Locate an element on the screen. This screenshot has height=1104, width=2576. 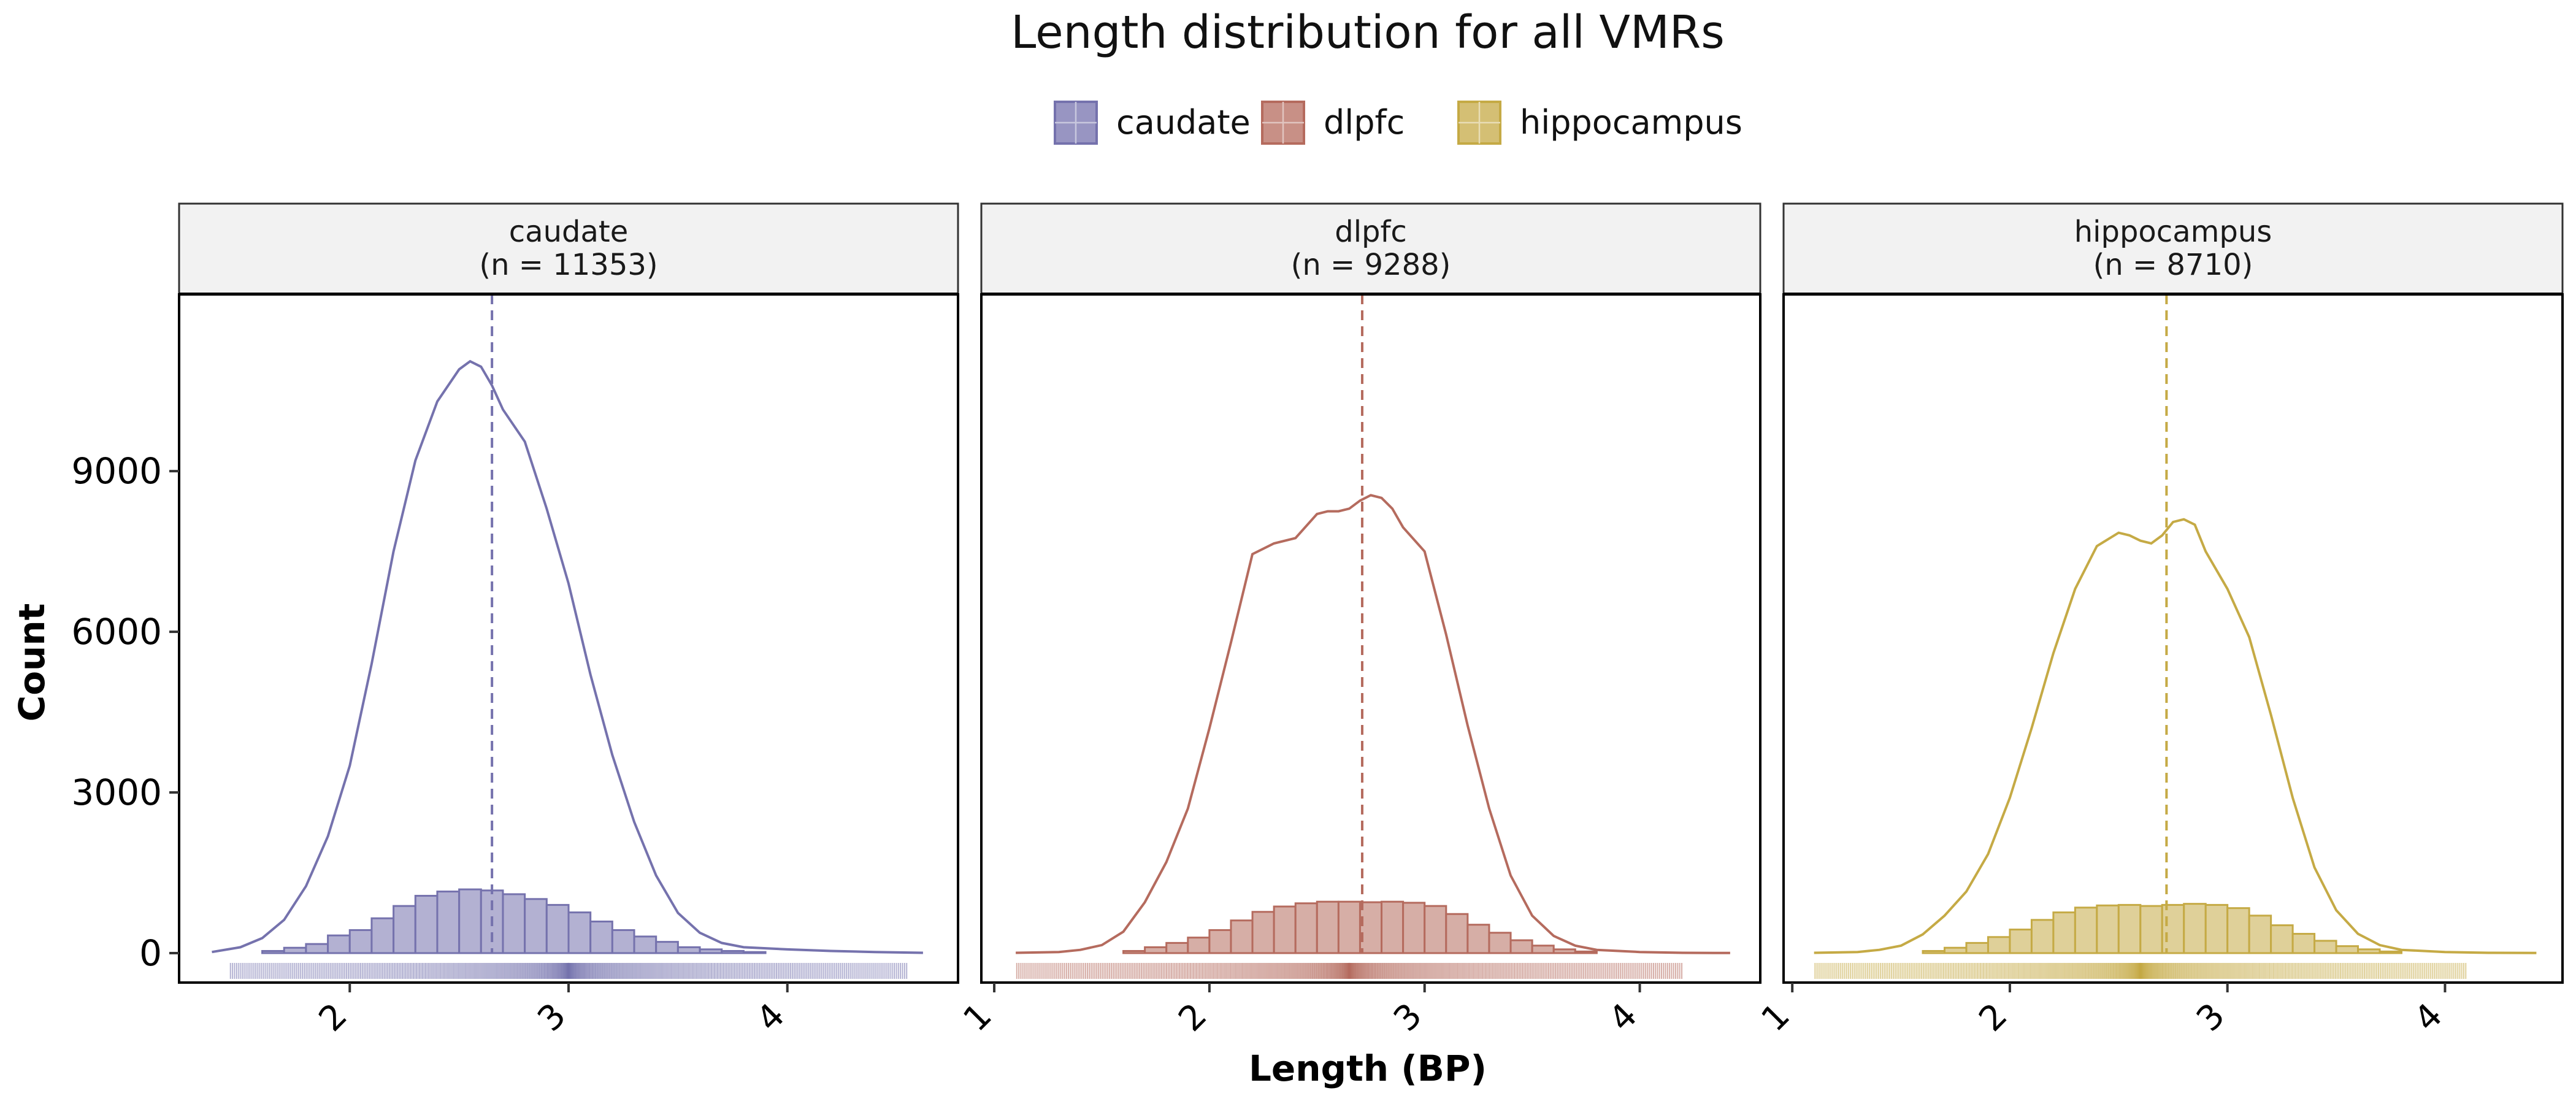
strip-title-dlpfc: dlpfc is located at coordinates (1371, 232).